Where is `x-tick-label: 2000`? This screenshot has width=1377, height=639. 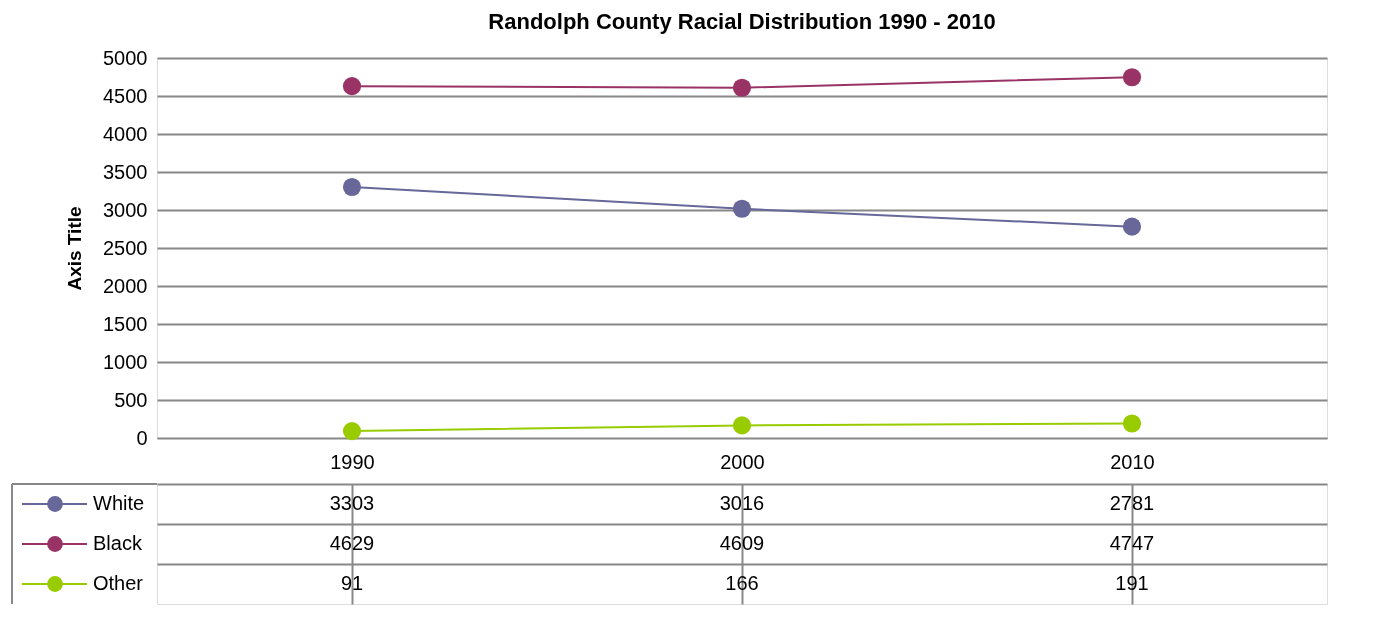
x-tick-label: 2000 is located at coordinates (742, 461).